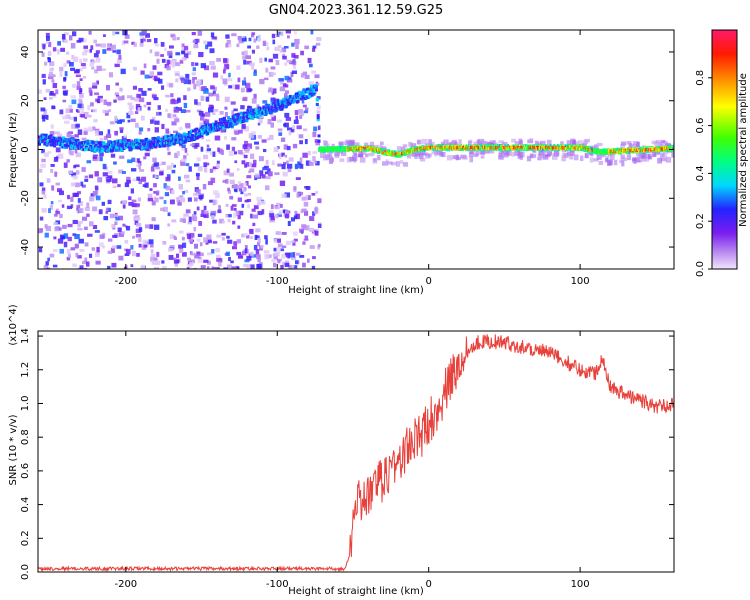 The image size is (750, 600). Describe the element at coordinates (700, 173) in the screenshot. I see `colorbar-tick-label: 0.4` at that location.